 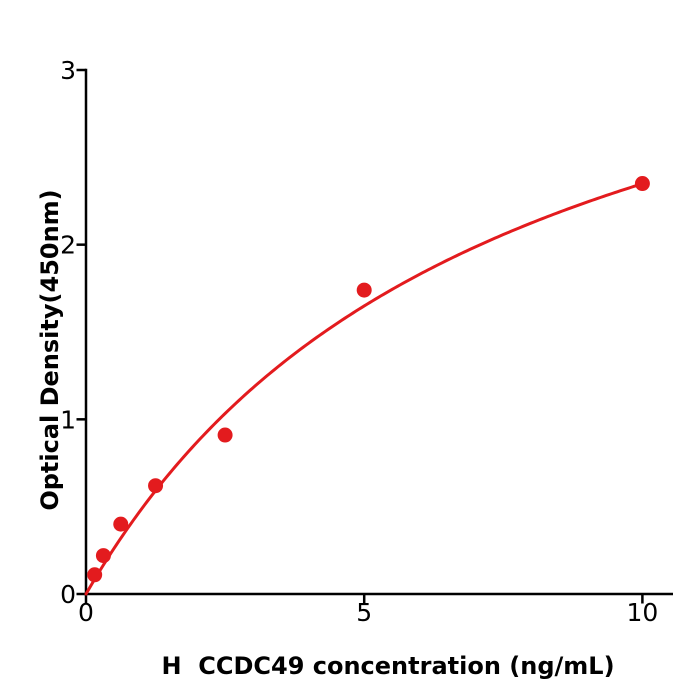 I want to click on y-tick-label: 0, so click(x=68, y=594).